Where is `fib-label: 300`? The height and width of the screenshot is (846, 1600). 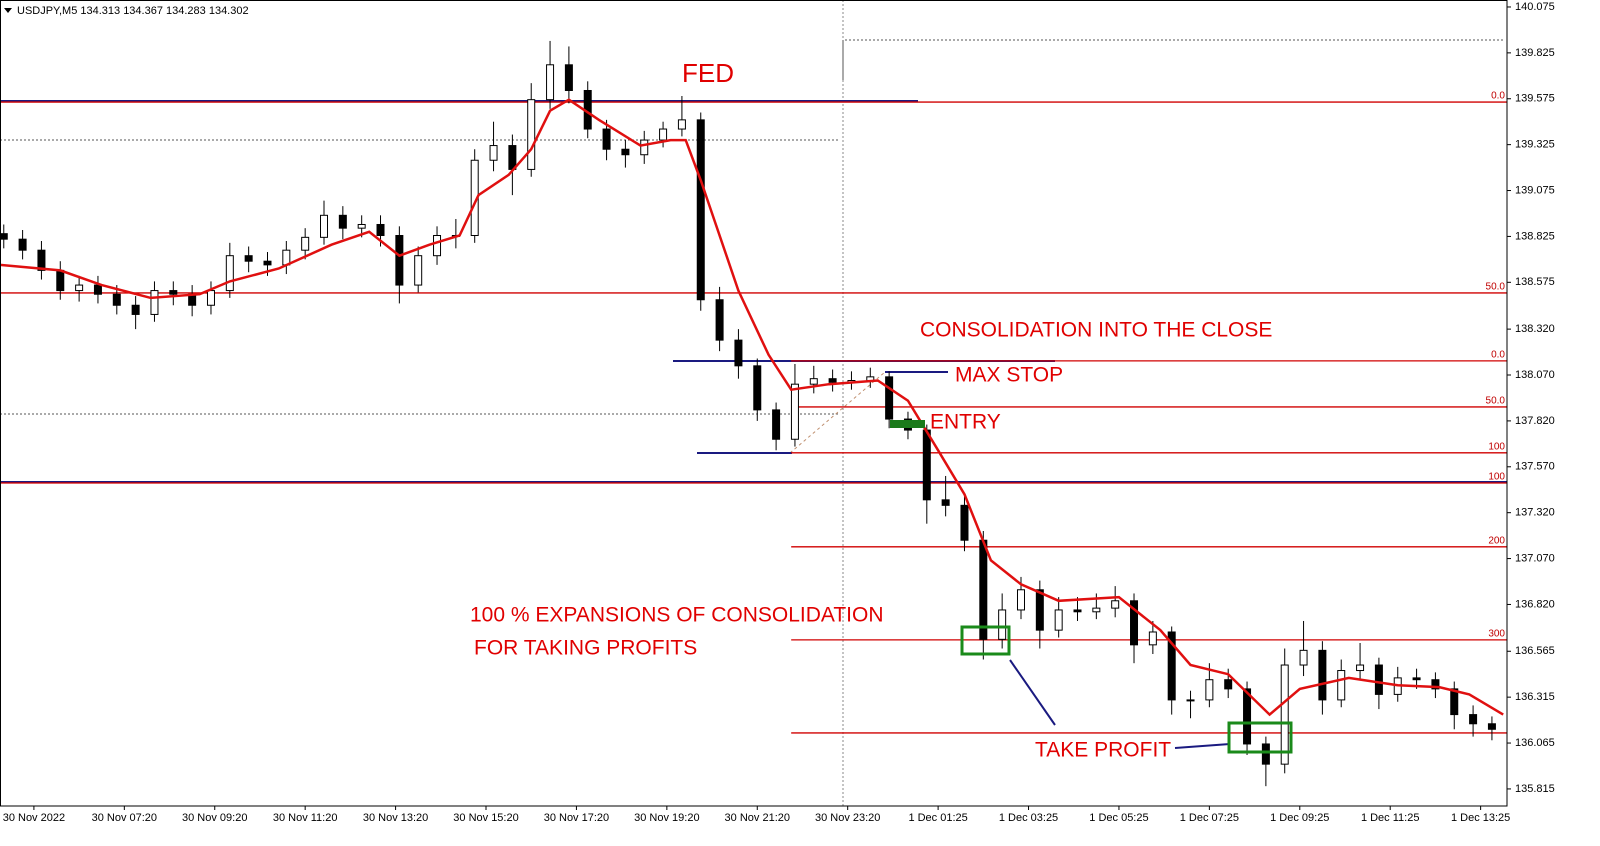 fib-label: 300 is located at coordinates (1496, 634).